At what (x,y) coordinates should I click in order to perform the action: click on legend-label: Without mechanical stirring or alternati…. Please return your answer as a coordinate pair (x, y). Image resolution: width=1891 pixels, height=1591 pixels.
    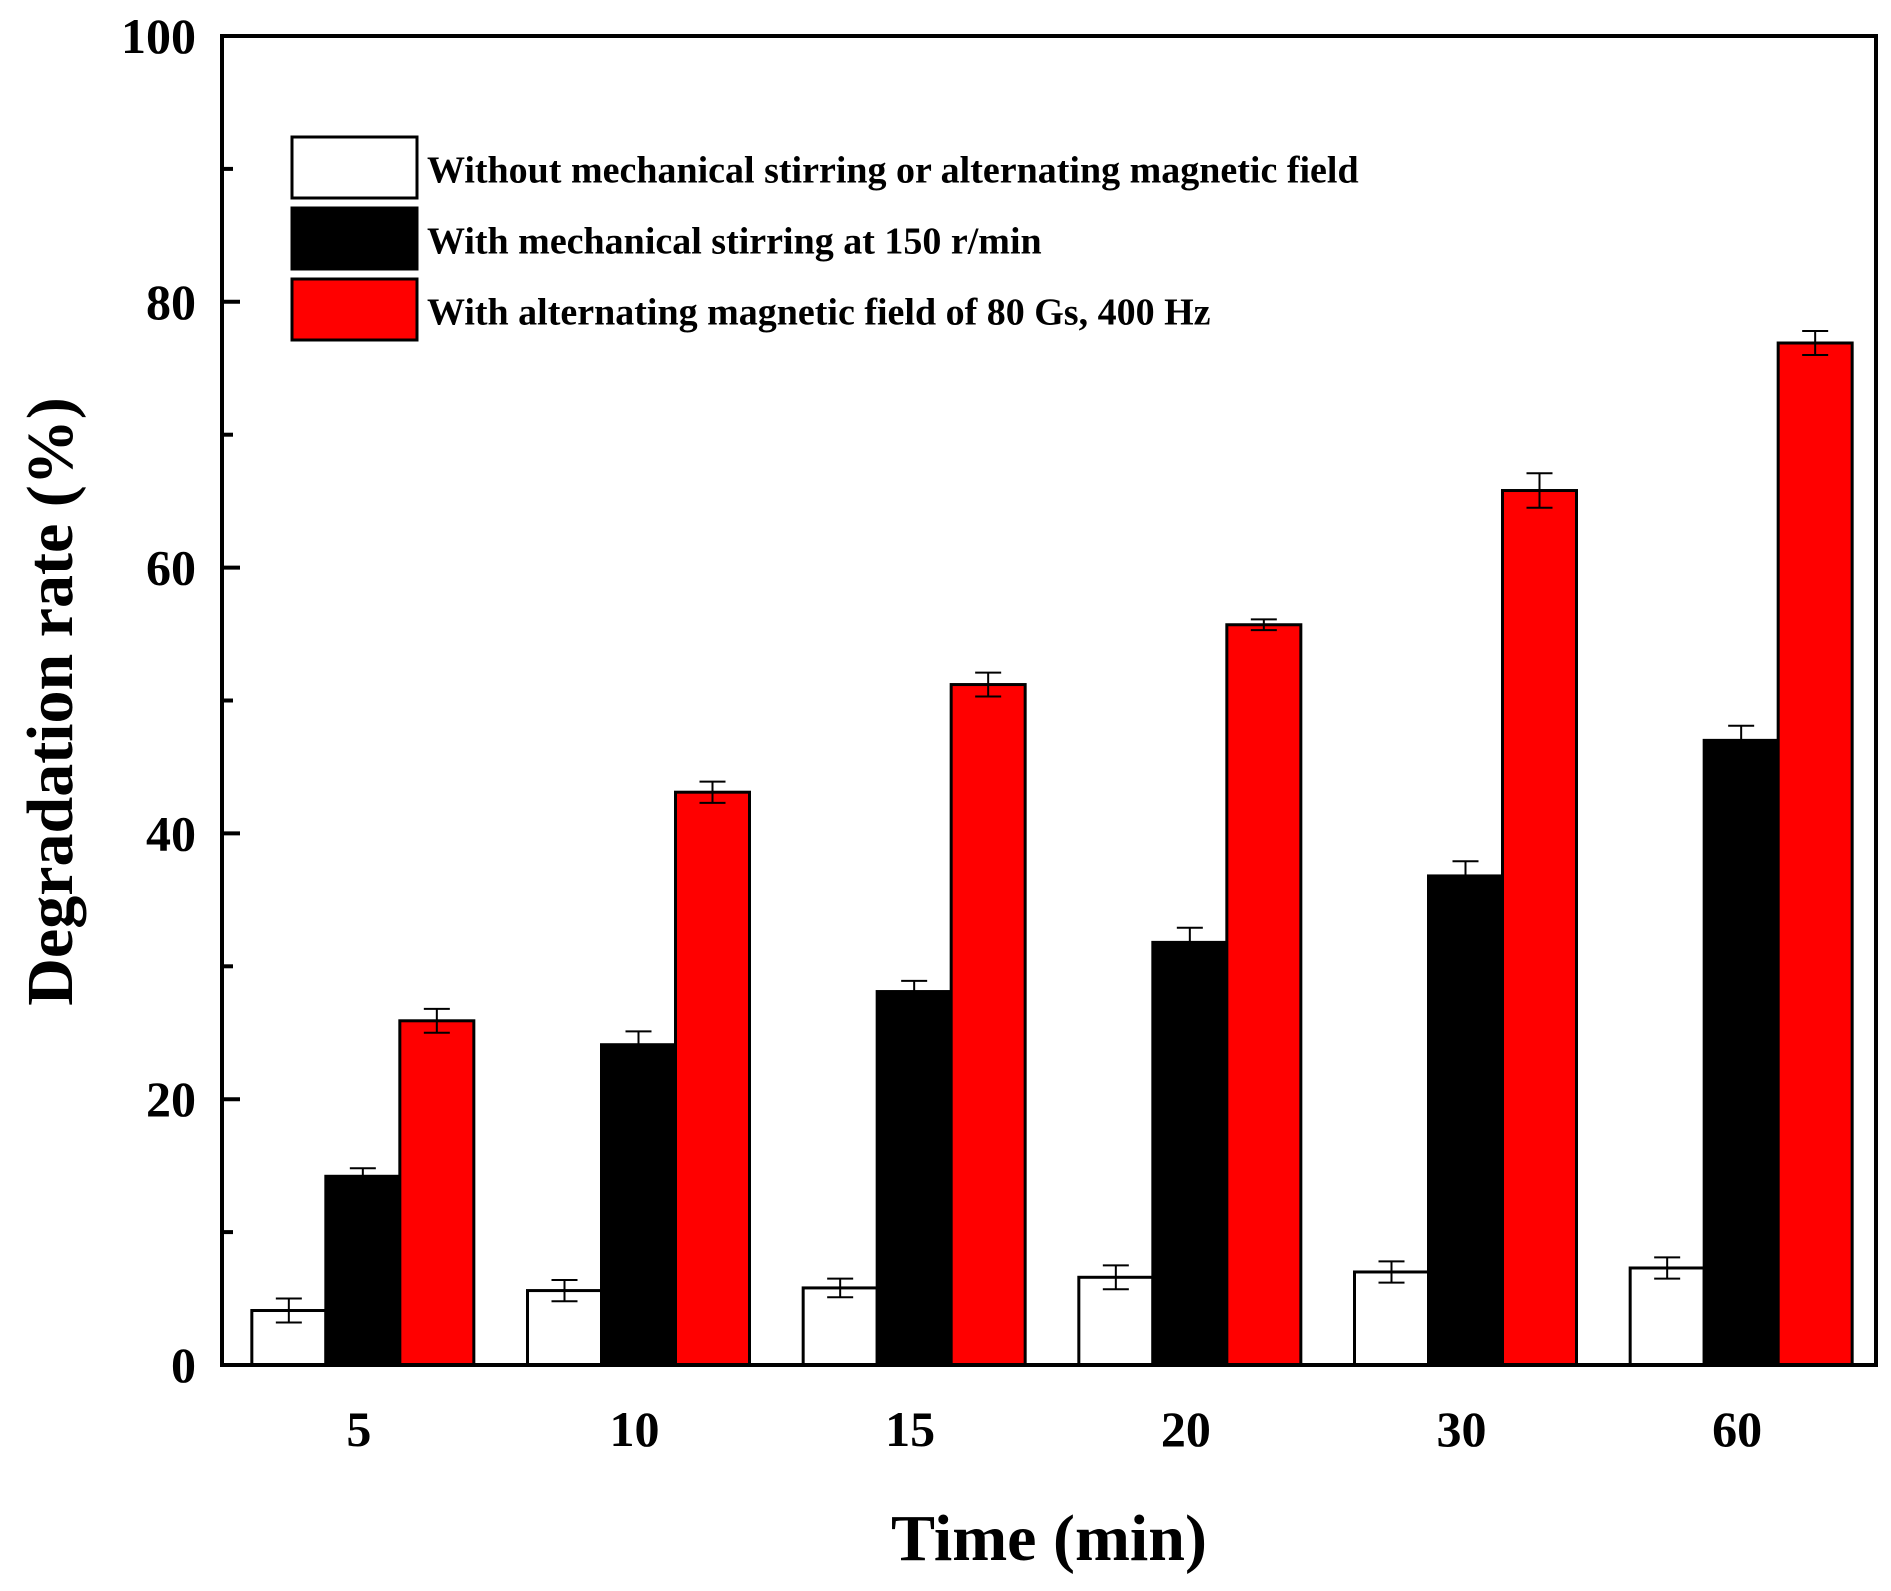
    Looking at the image, I should click on (893, 171).